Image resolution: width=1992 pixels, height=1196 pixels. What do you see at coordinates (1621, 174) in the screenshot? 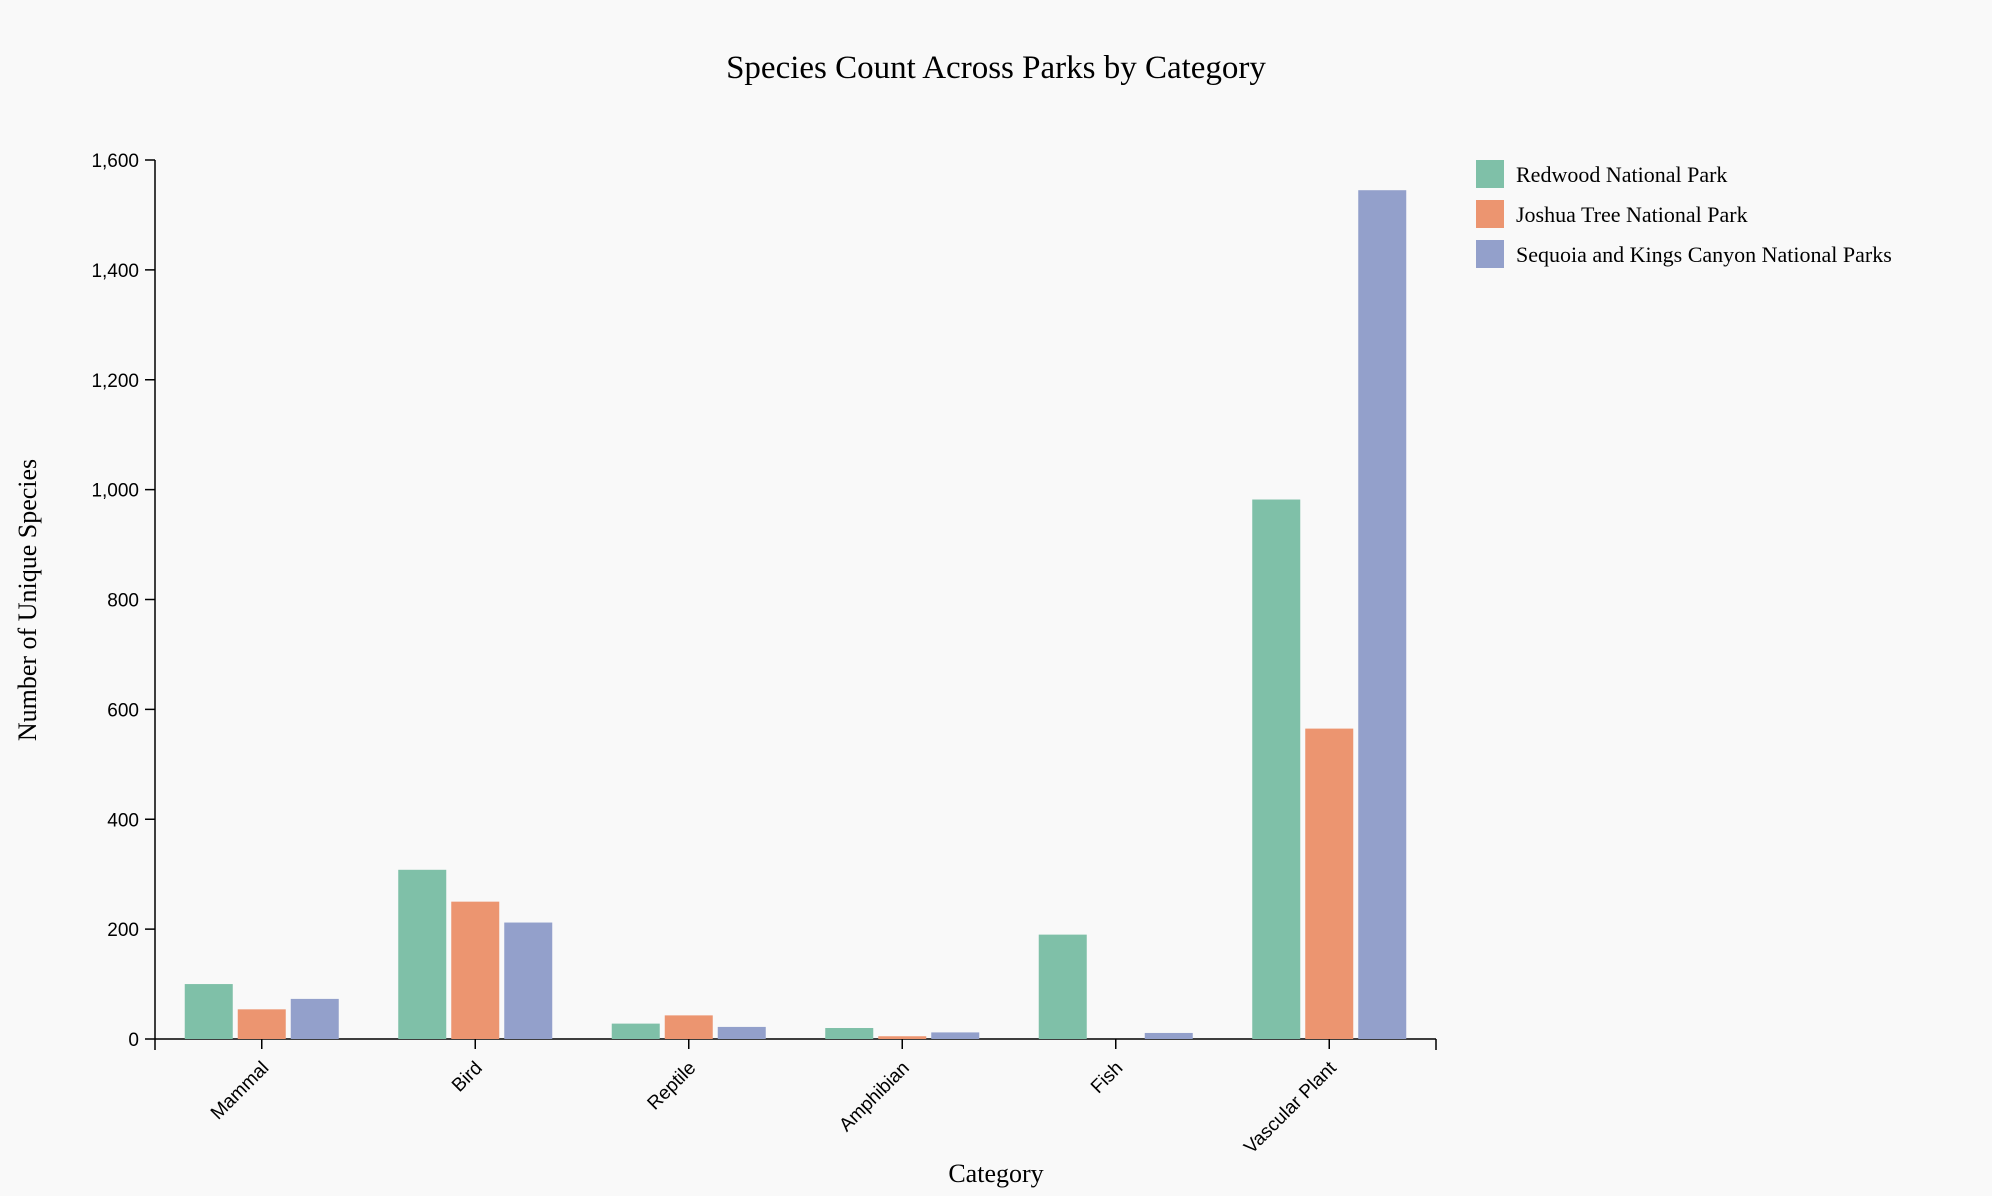
I see `legend-label: Redwood National Park` at bounding box center [1621, 174].